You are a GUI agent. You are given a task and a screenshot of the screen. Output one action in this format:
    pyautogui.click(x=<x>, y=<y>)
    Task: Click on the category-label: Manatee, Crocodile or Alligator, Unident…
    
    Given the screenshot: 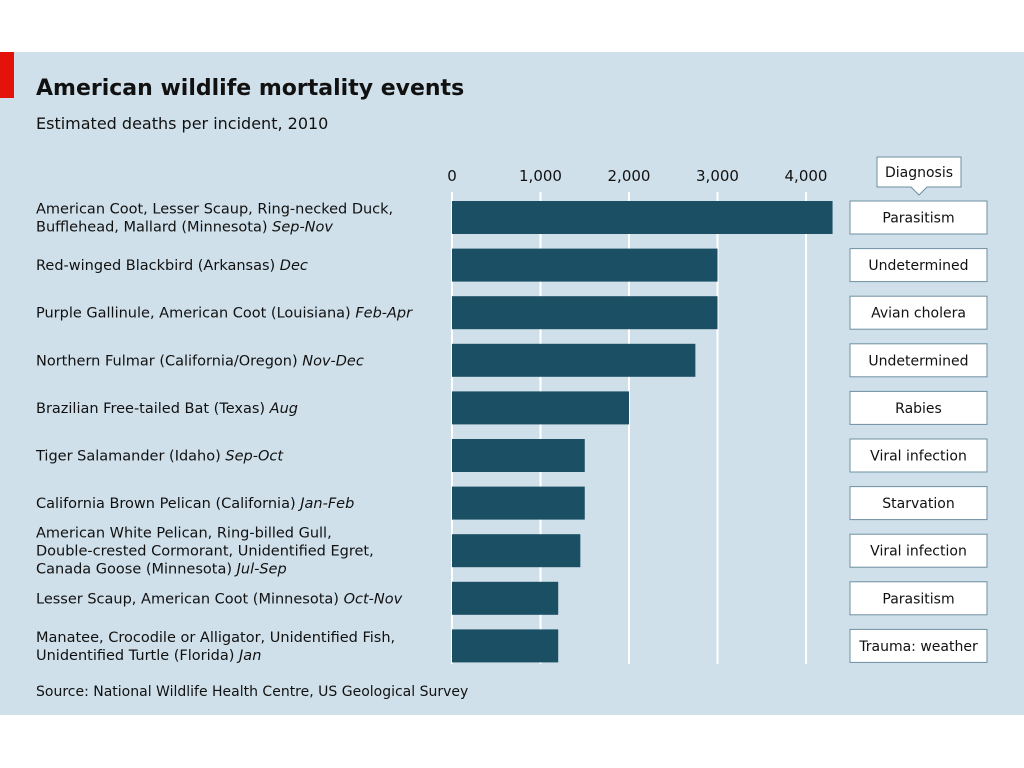 What is the action you would take?
    pyautogui.click(x=215, y=647)
    